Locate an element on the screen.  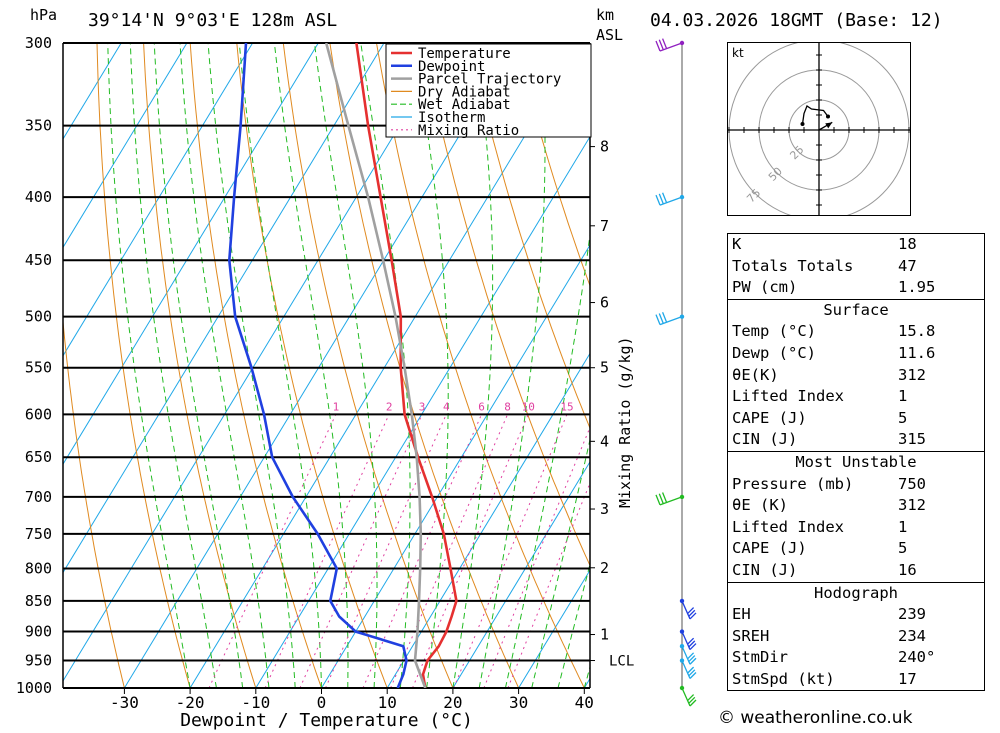
hodograph-trace is located at coordinates (815, 115).